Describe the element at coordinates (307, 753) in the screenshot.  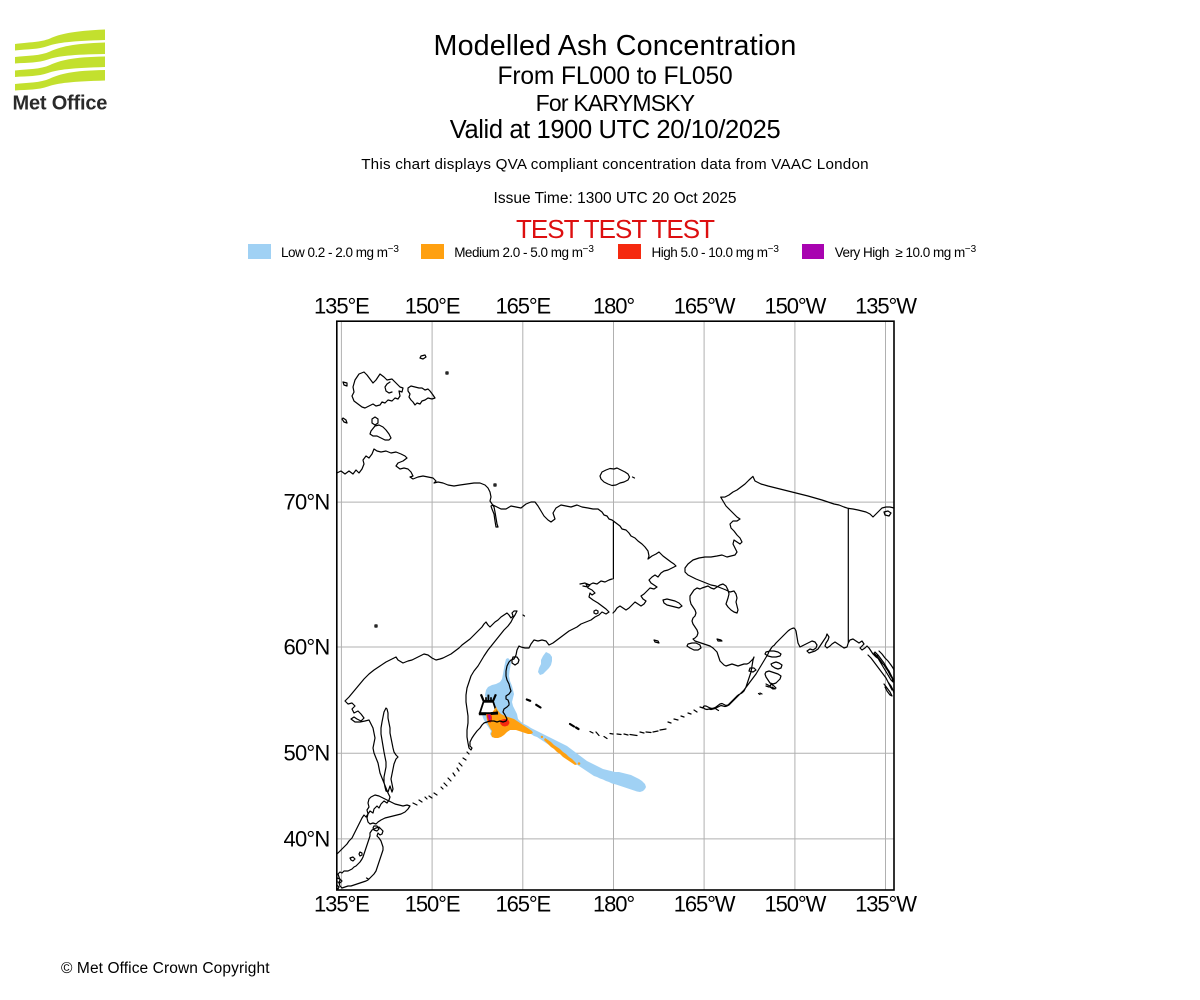
I see `svg-text: 50°N` at that location.